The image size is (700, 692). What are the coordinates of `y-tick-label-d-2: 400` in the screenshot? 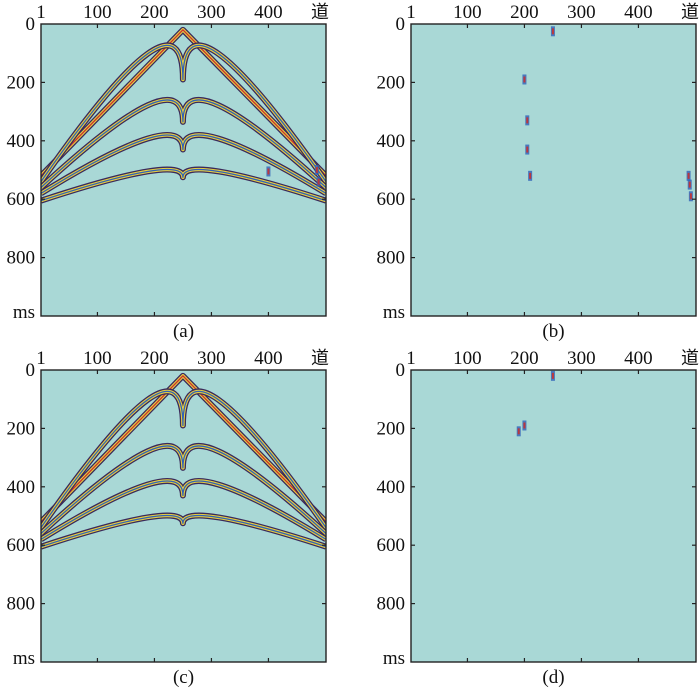 It's located at (391, 487).